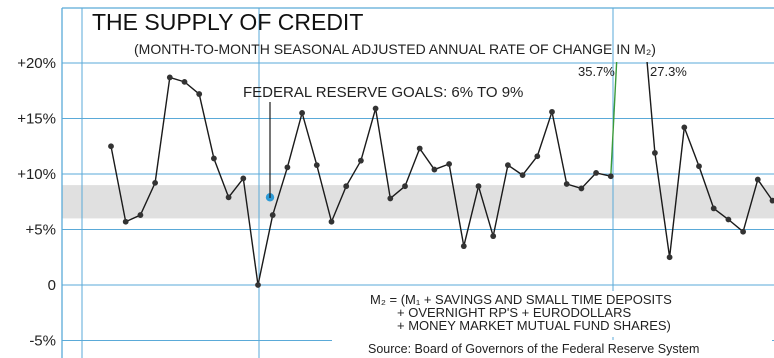  Describe the element at coordinates (418, 202) in the screenshot. I see `goal-band` at that location.